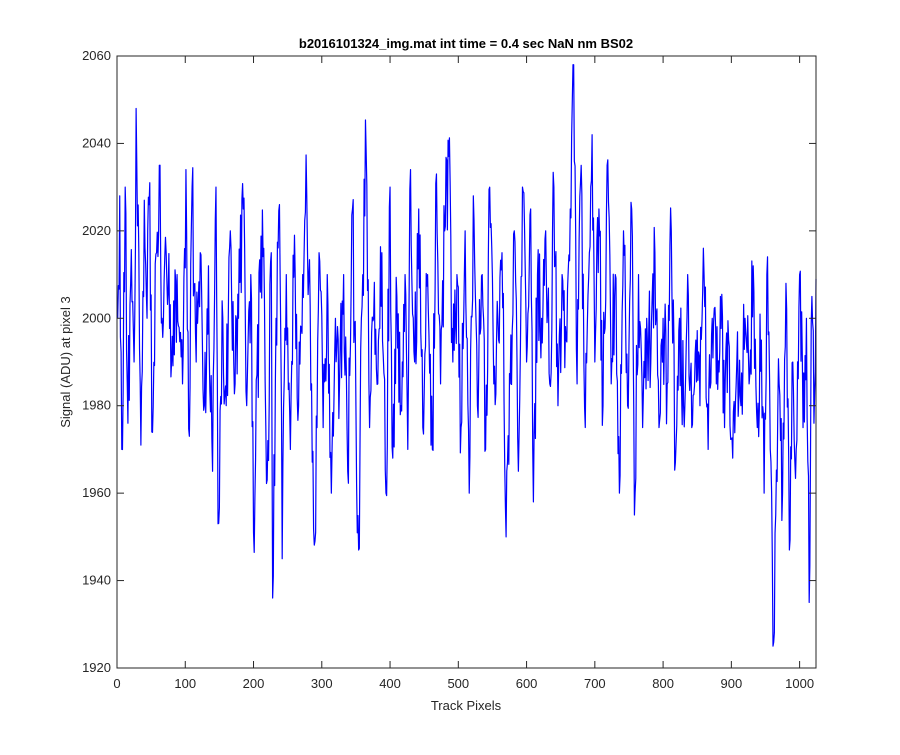 The image size is (900, 755). What do you see at coordinates (595, 683) in the screenshot?
I see `x-tick-label: 700` at bounding box center [595, 683].